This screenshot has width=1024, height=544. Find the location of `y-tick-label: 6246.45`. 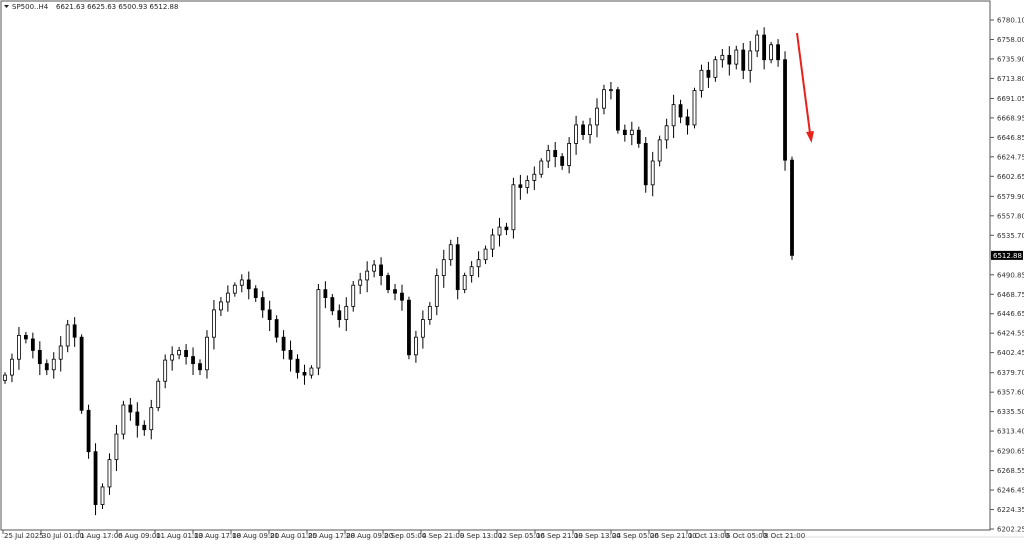

y-tick-label: 6246.45 is located at coordinates (1010, 491).